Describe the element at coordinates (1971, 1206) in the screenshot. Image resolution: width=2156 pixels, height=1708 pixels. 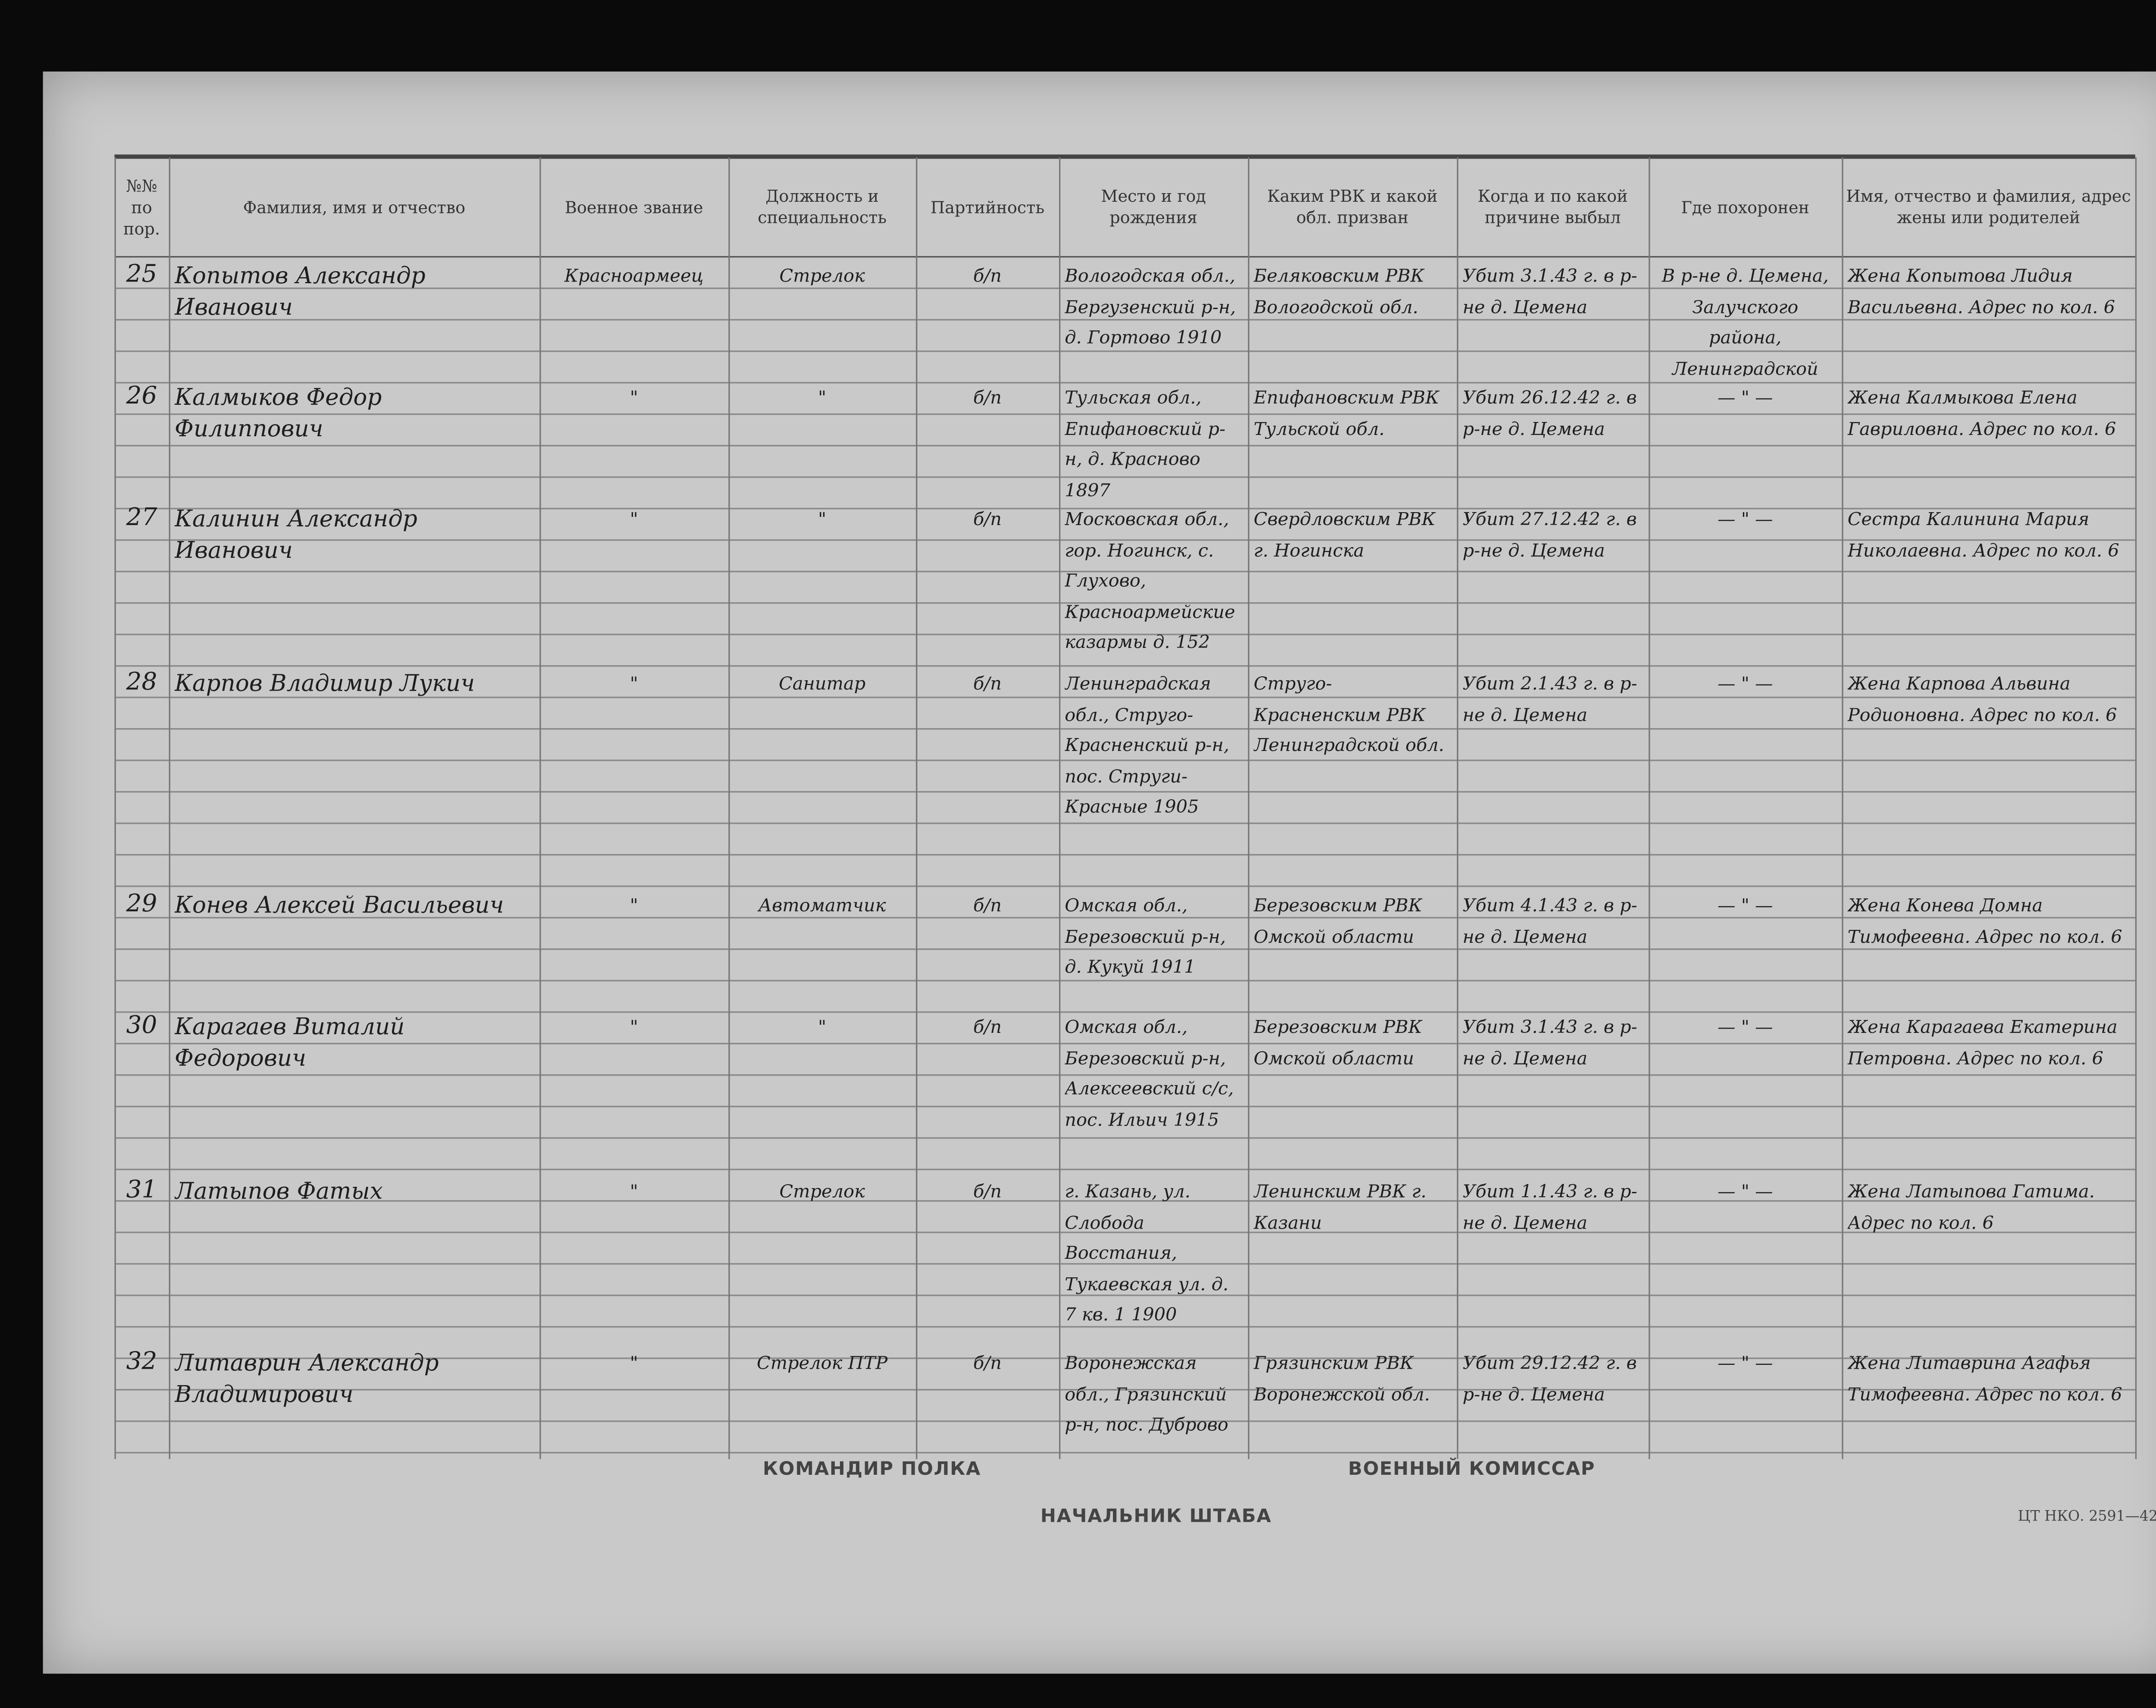
I see `relatives: Жена Латыпова Гатима. Адрес по кол. 6` at that location.